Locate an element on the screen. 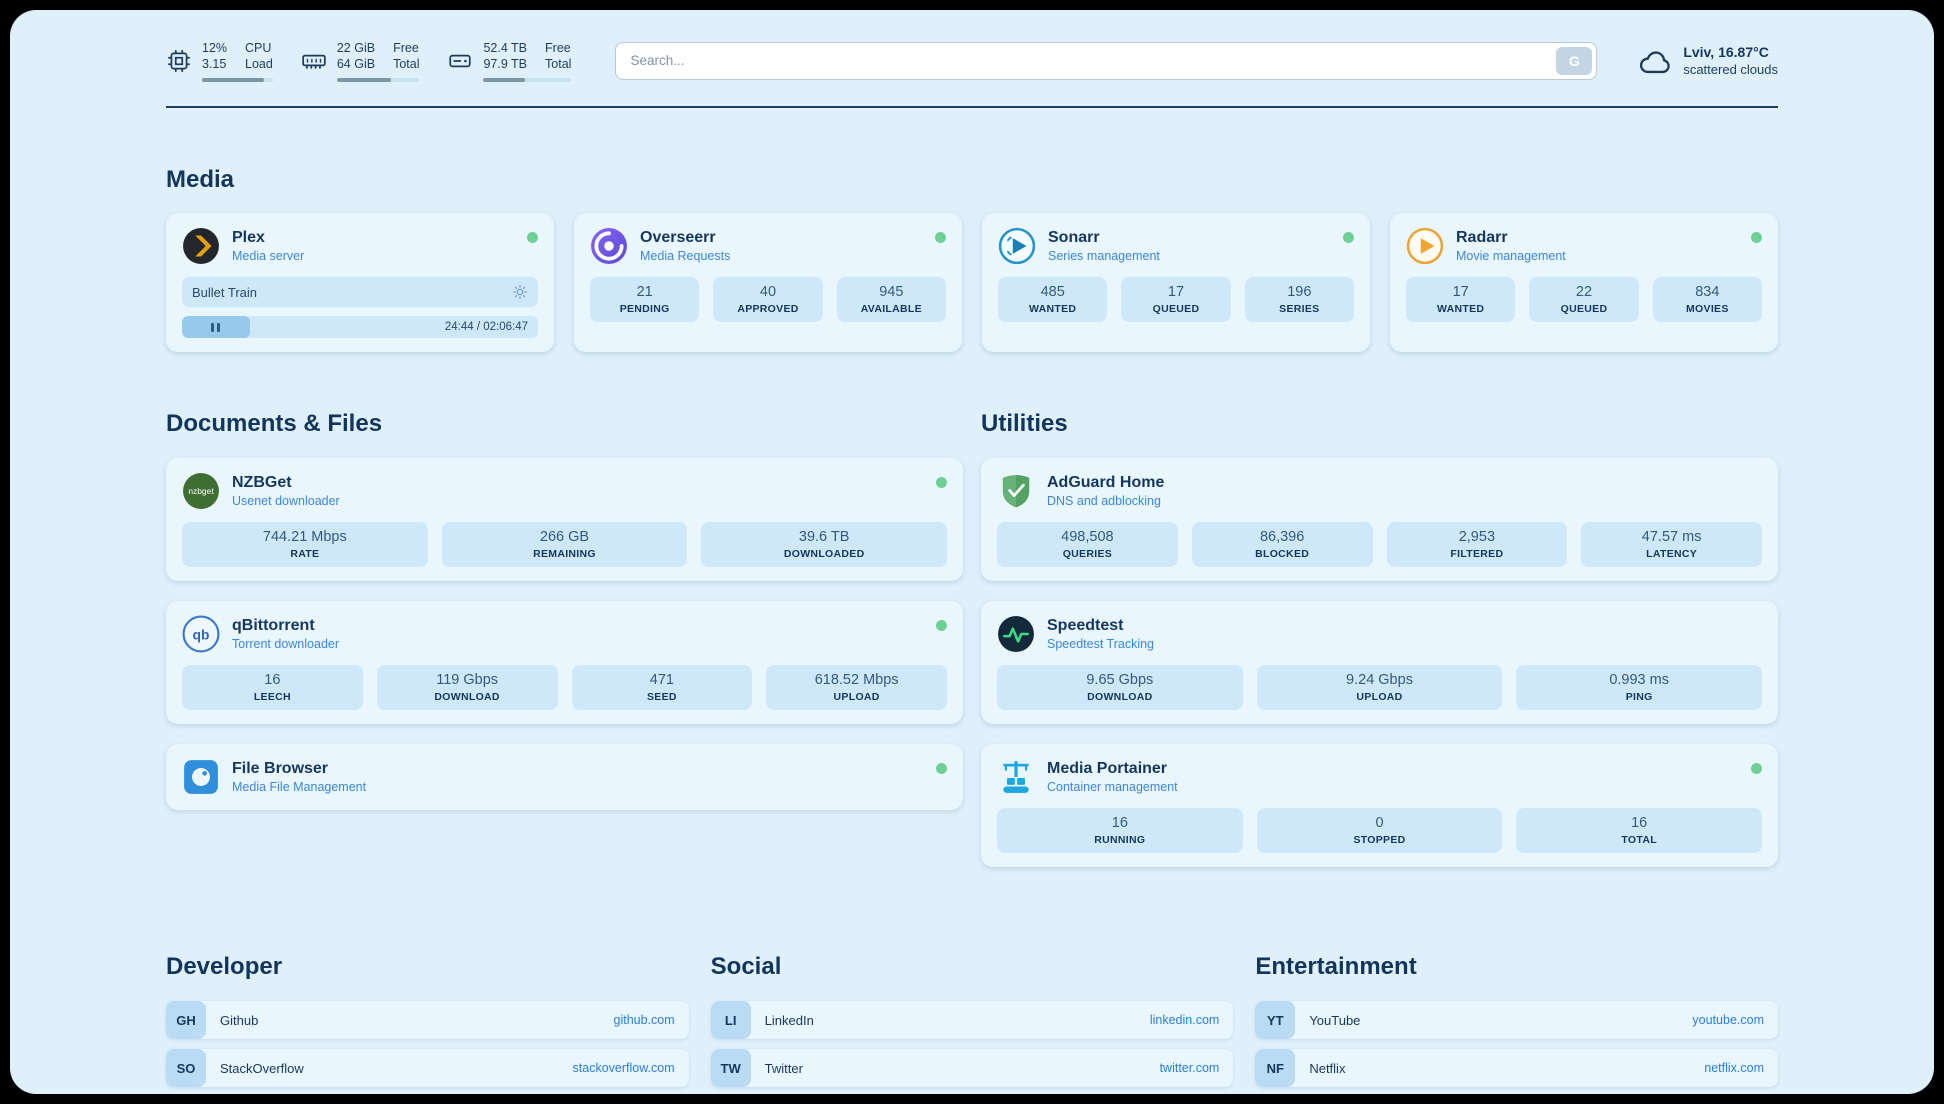 The width and height of the screenshot is (1944, 1104). app-card-plex: Plex Media server Bullet Train is located at coordinates (360, 283).